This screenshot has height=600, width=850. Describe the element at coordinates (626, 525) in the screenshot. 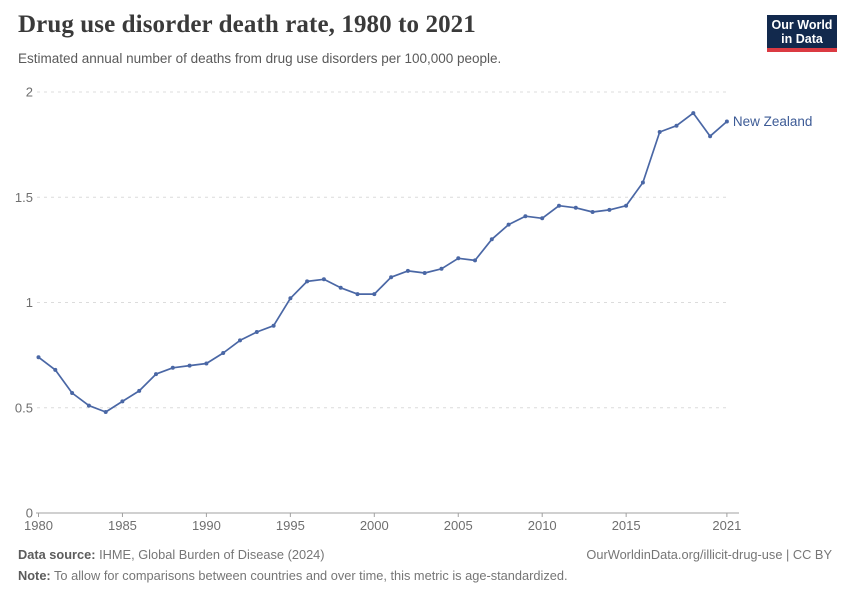

I see `x-tick-label: 2015` at that location.